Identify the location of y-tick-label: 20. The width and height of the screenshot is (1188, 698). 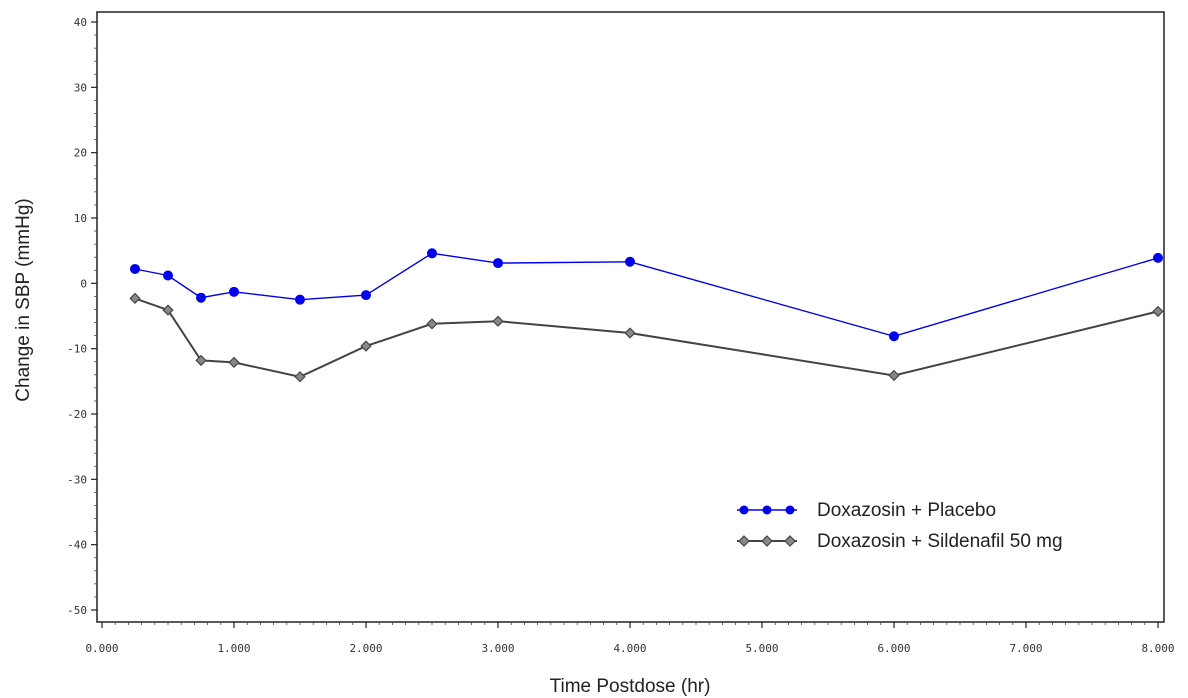
(80, 153).